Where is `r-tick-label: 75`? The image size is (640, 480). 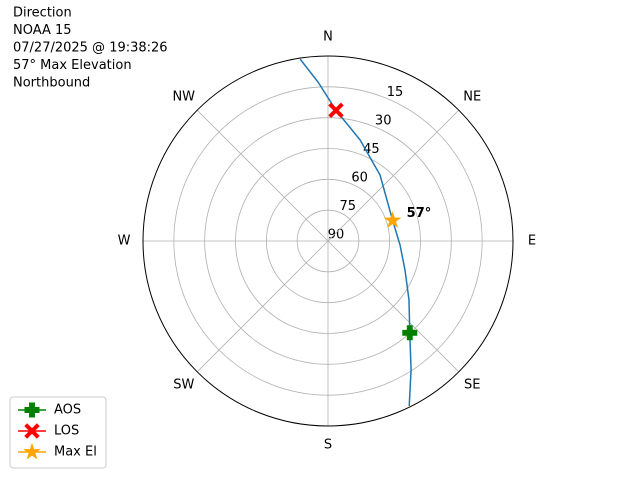
r-tick-label: 75 is located at coordinates (348, 206).